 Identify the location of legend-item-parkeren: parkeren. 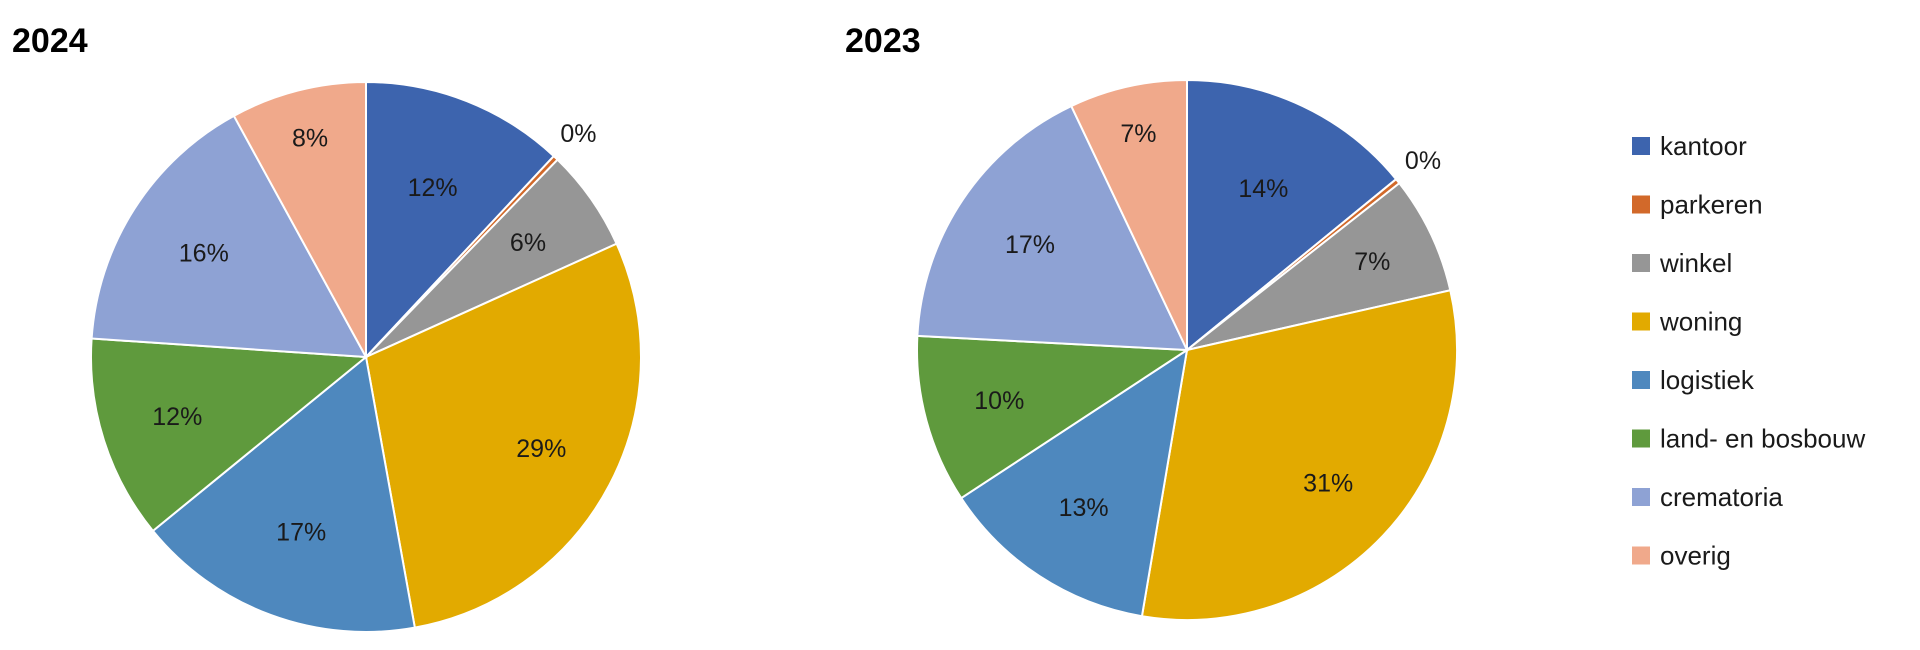
(1697, 205).